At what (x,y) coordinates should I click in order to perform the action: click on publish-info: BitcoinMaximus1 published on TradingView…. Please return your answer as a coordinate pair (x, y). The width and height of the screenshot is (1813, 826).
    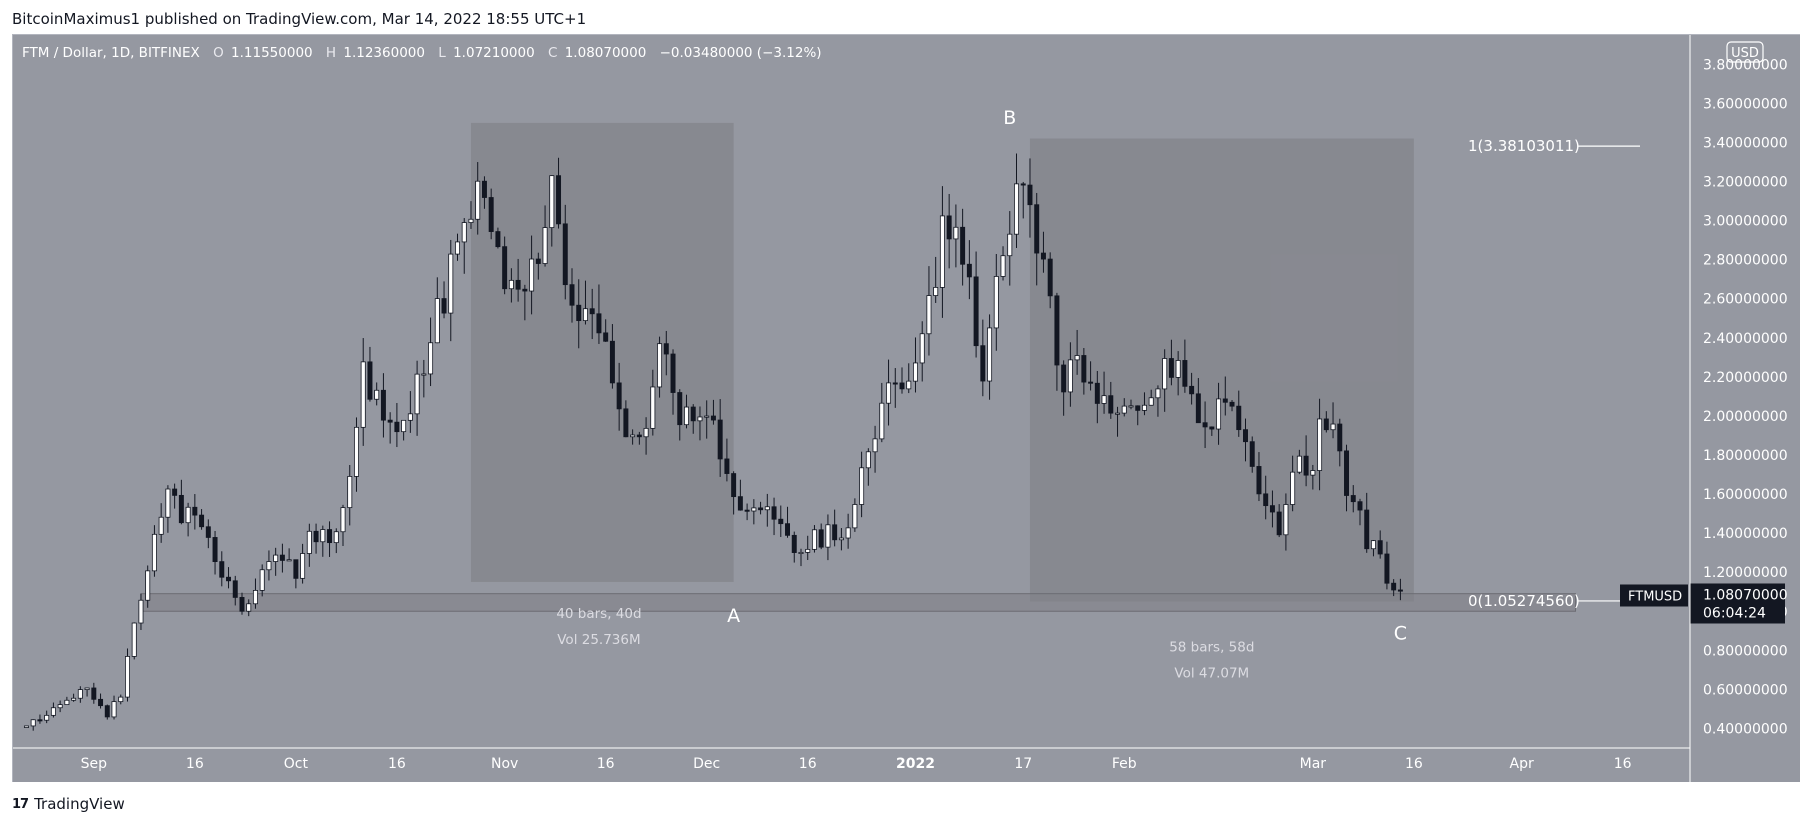
    Looking at the image, I should click on (299, 19).